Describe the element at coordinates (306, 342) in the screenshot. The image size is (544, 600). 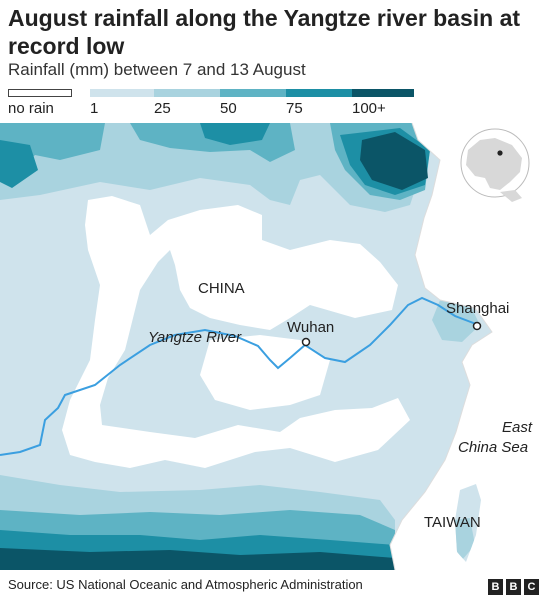
I see `wuhan-marker` at that location.